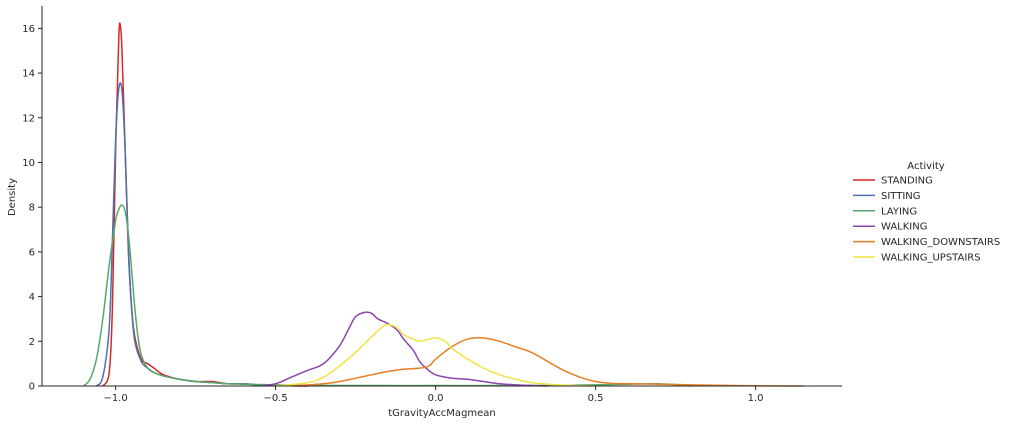 This screenshot has height=424, width=1009. What do you see at coordinates (931, 258) in the screenshot?
I see `legend-label: WALKING_UPSTAIRS` at bounding box center [931, 258].